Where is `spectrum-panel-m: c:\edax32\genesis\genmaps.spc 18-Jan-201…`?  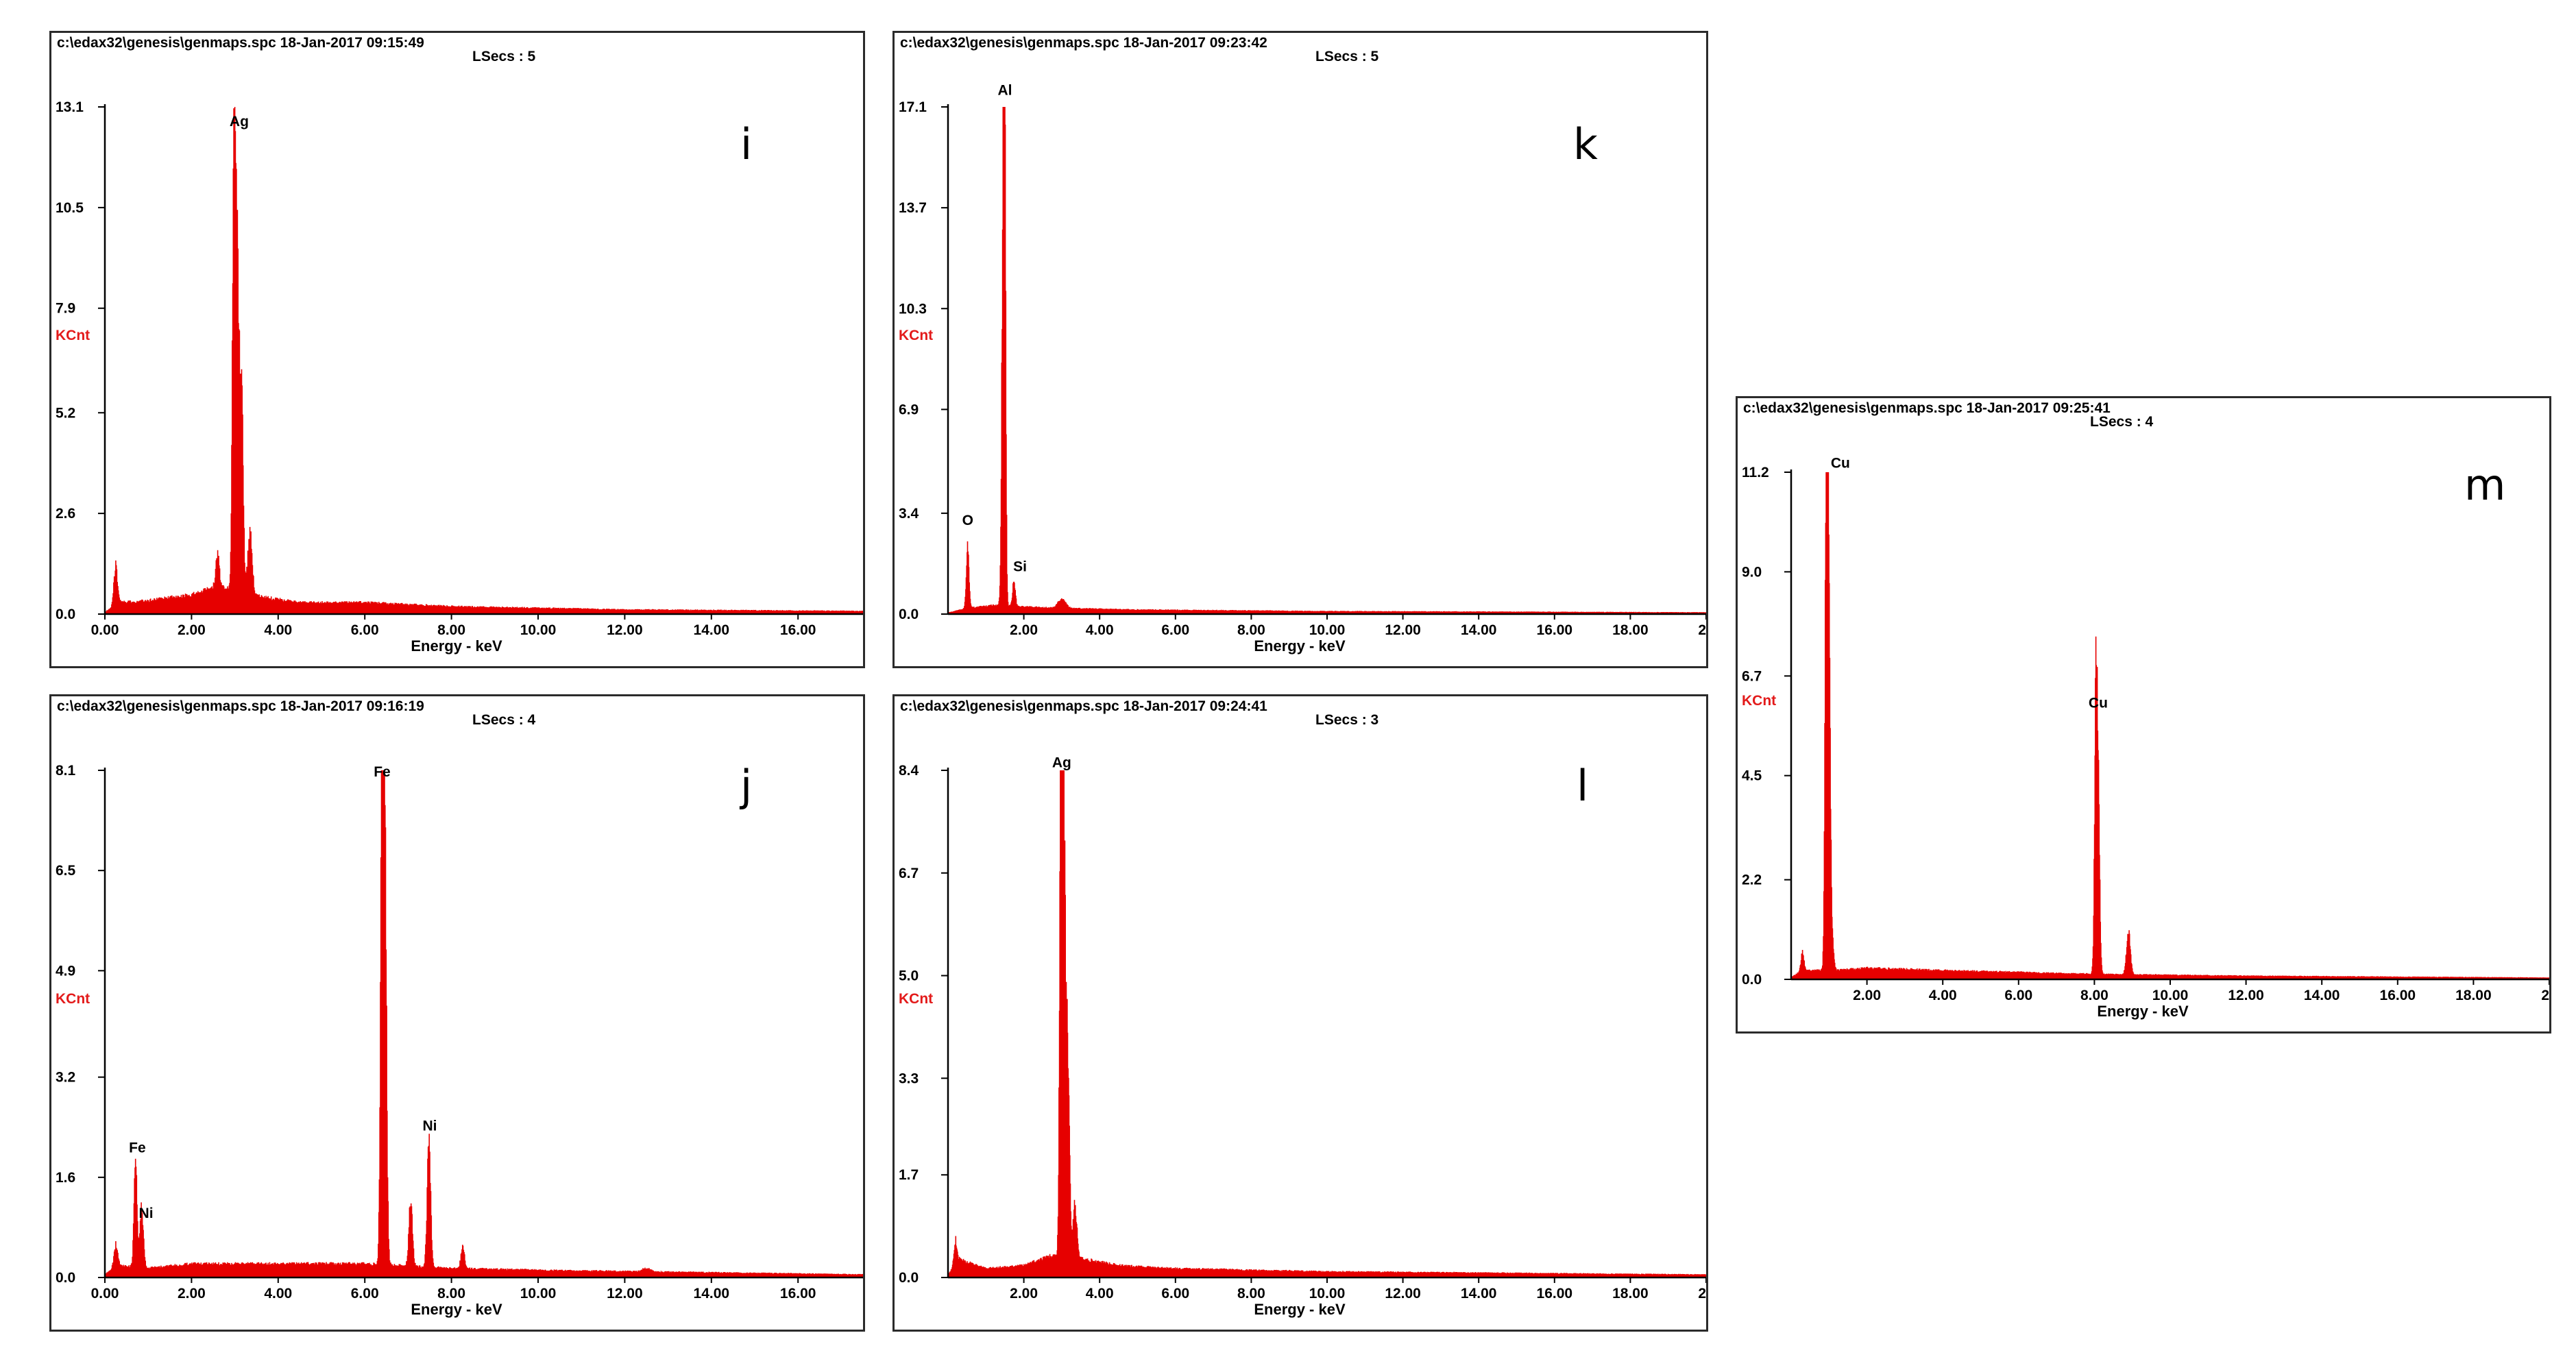 spectrum-panel-m: c:\edax32\genesis\genmaps.spc 18-Jan-201… is located at coordinates (2143, 715).